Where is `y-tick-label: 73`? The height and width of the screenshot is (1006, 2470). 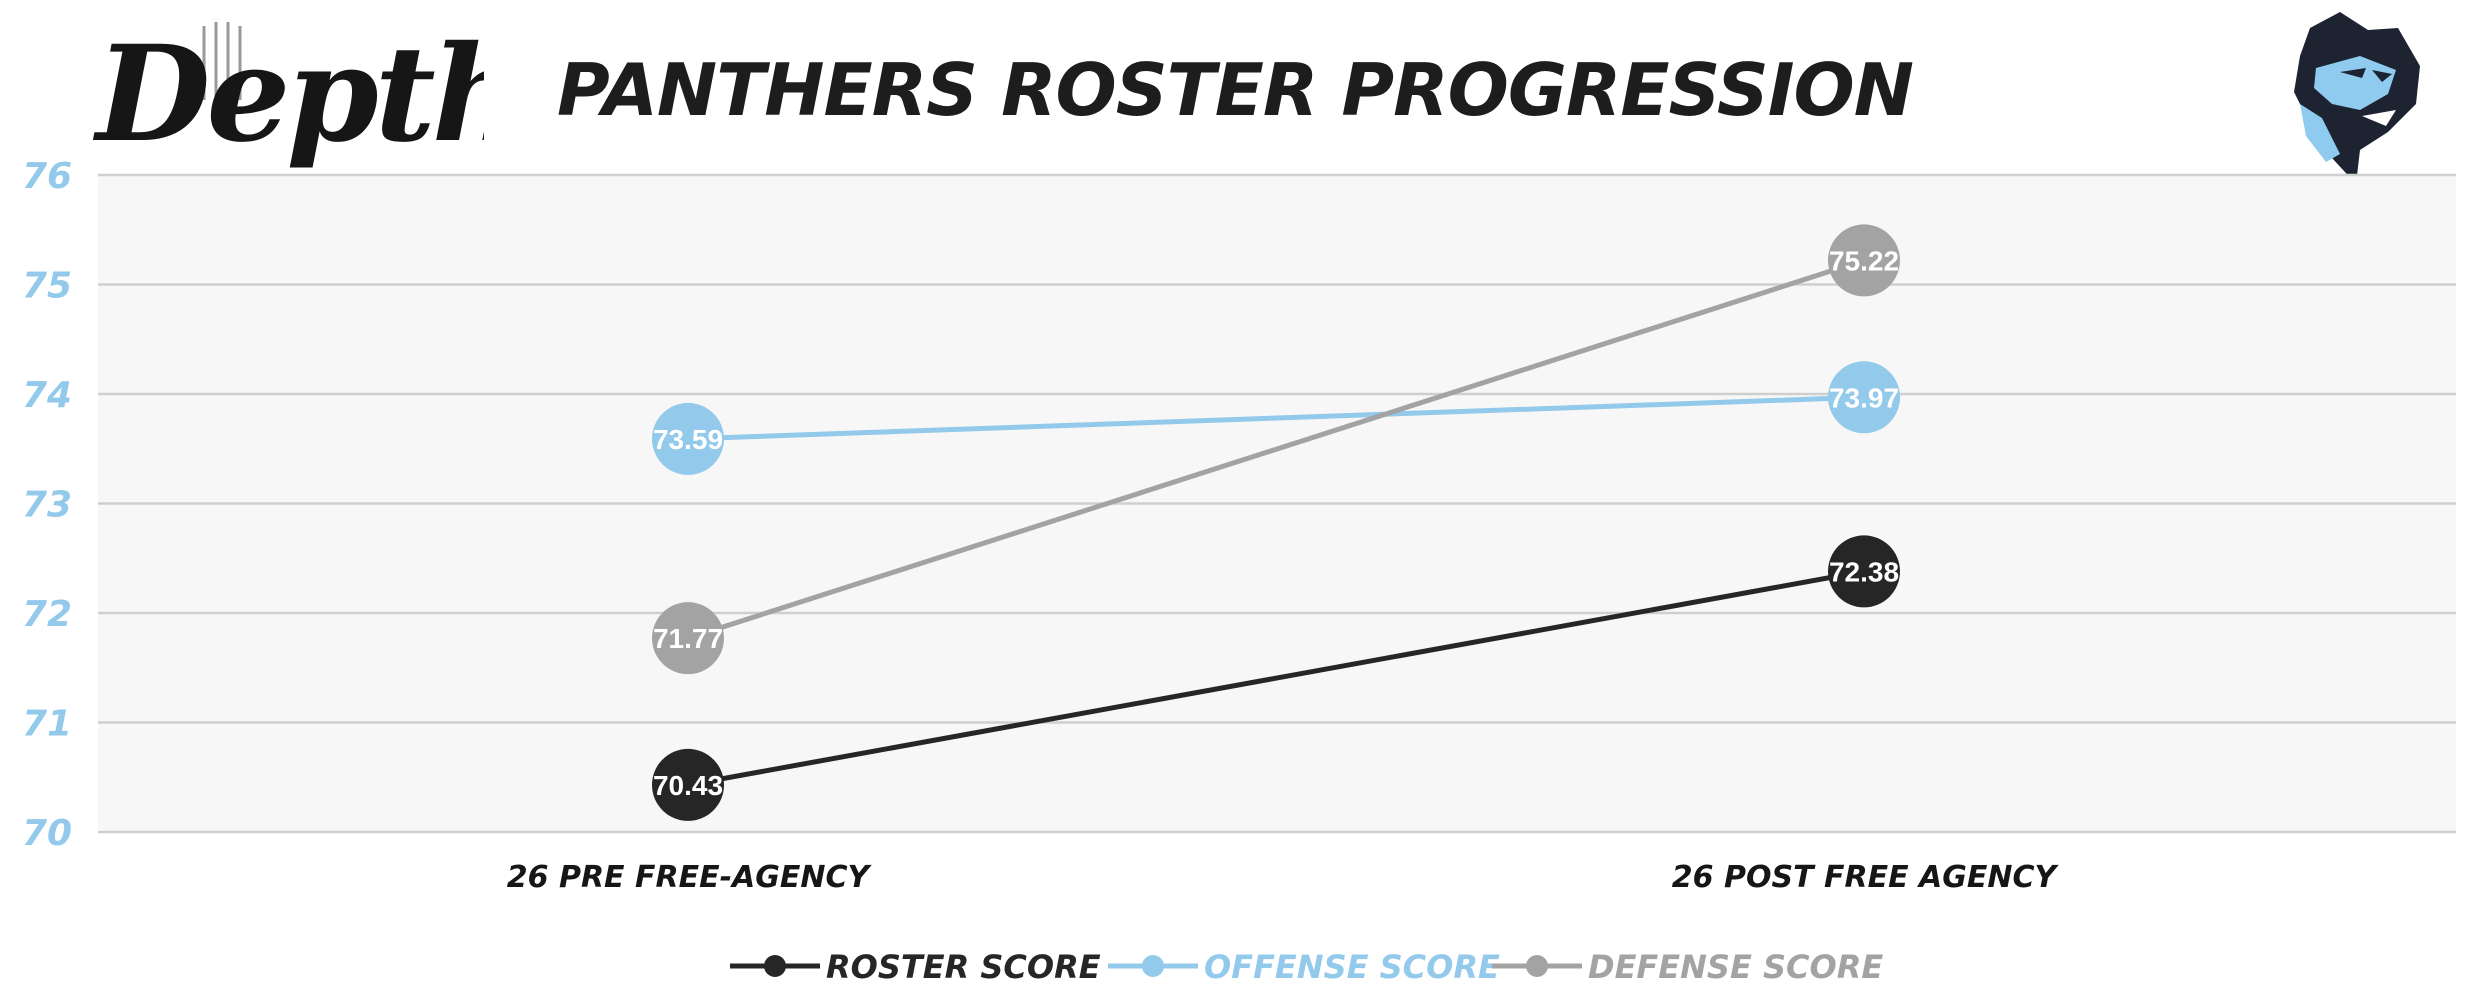 y-tick-label: 73 is located at coordinates (47, 505).